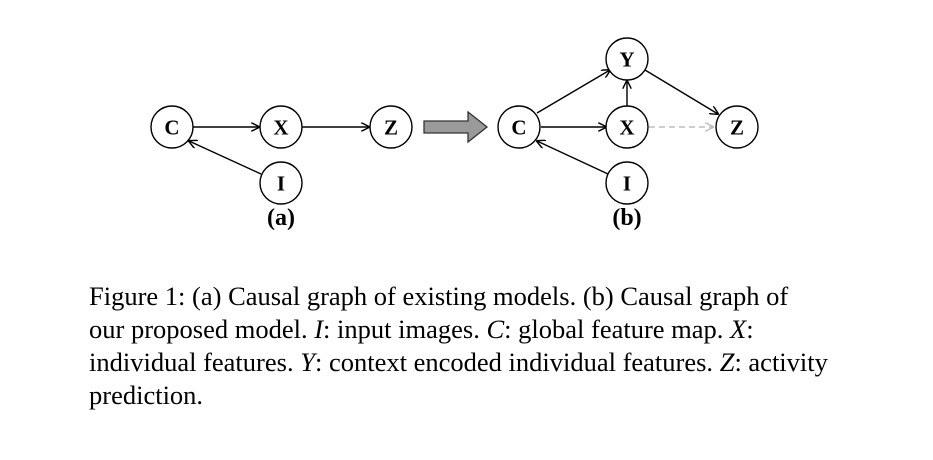  I want to click on transition-arrow, so click(456, 127).